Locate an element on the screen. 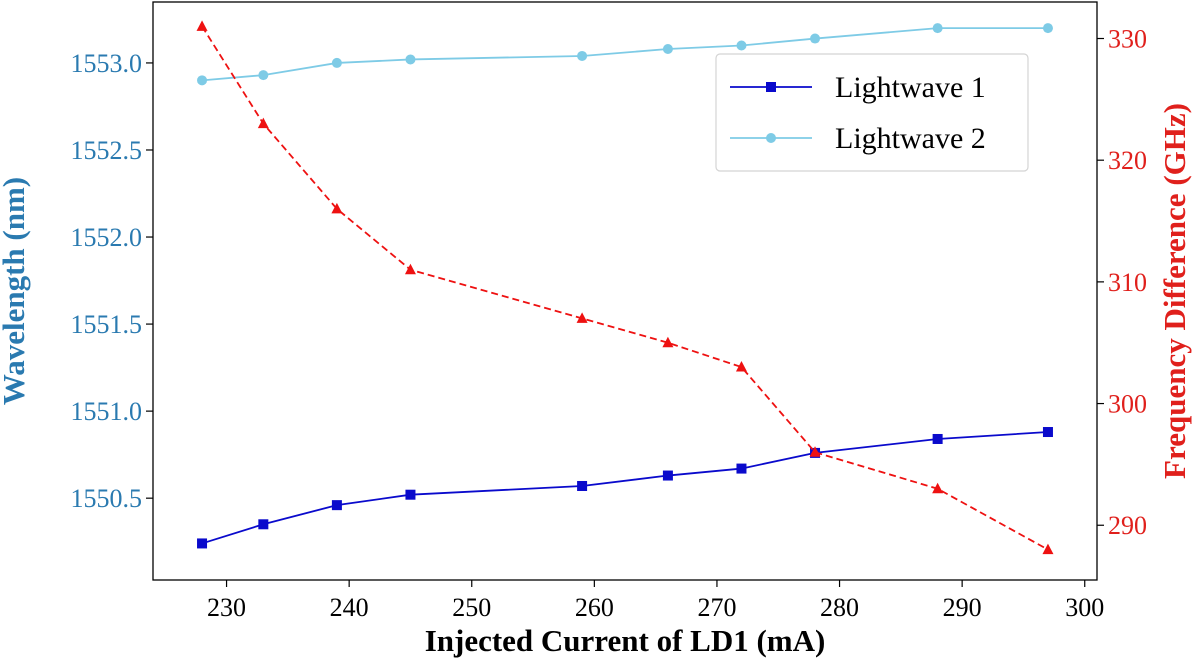 This screenshot has width=1195, height=661. series-1-line is located at coordinates (625, 488).